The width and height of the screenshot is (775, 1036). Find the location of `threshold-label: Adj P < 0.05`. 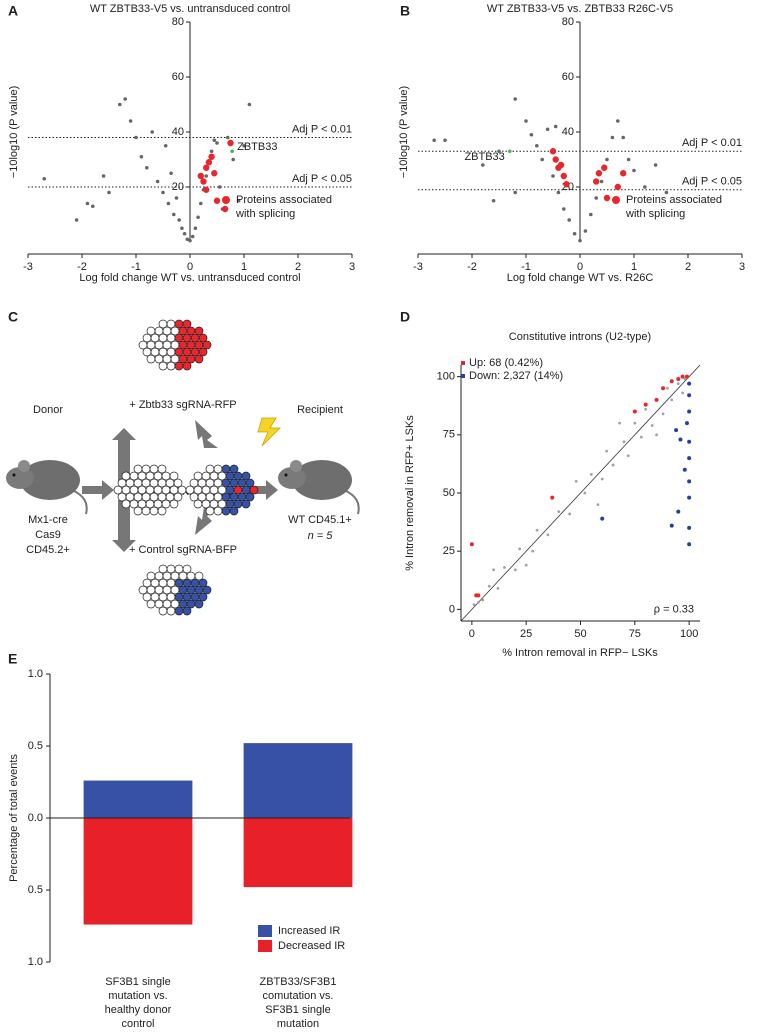

threshold-label: Adj P < 0.05 is located at coordinates (322, 179).